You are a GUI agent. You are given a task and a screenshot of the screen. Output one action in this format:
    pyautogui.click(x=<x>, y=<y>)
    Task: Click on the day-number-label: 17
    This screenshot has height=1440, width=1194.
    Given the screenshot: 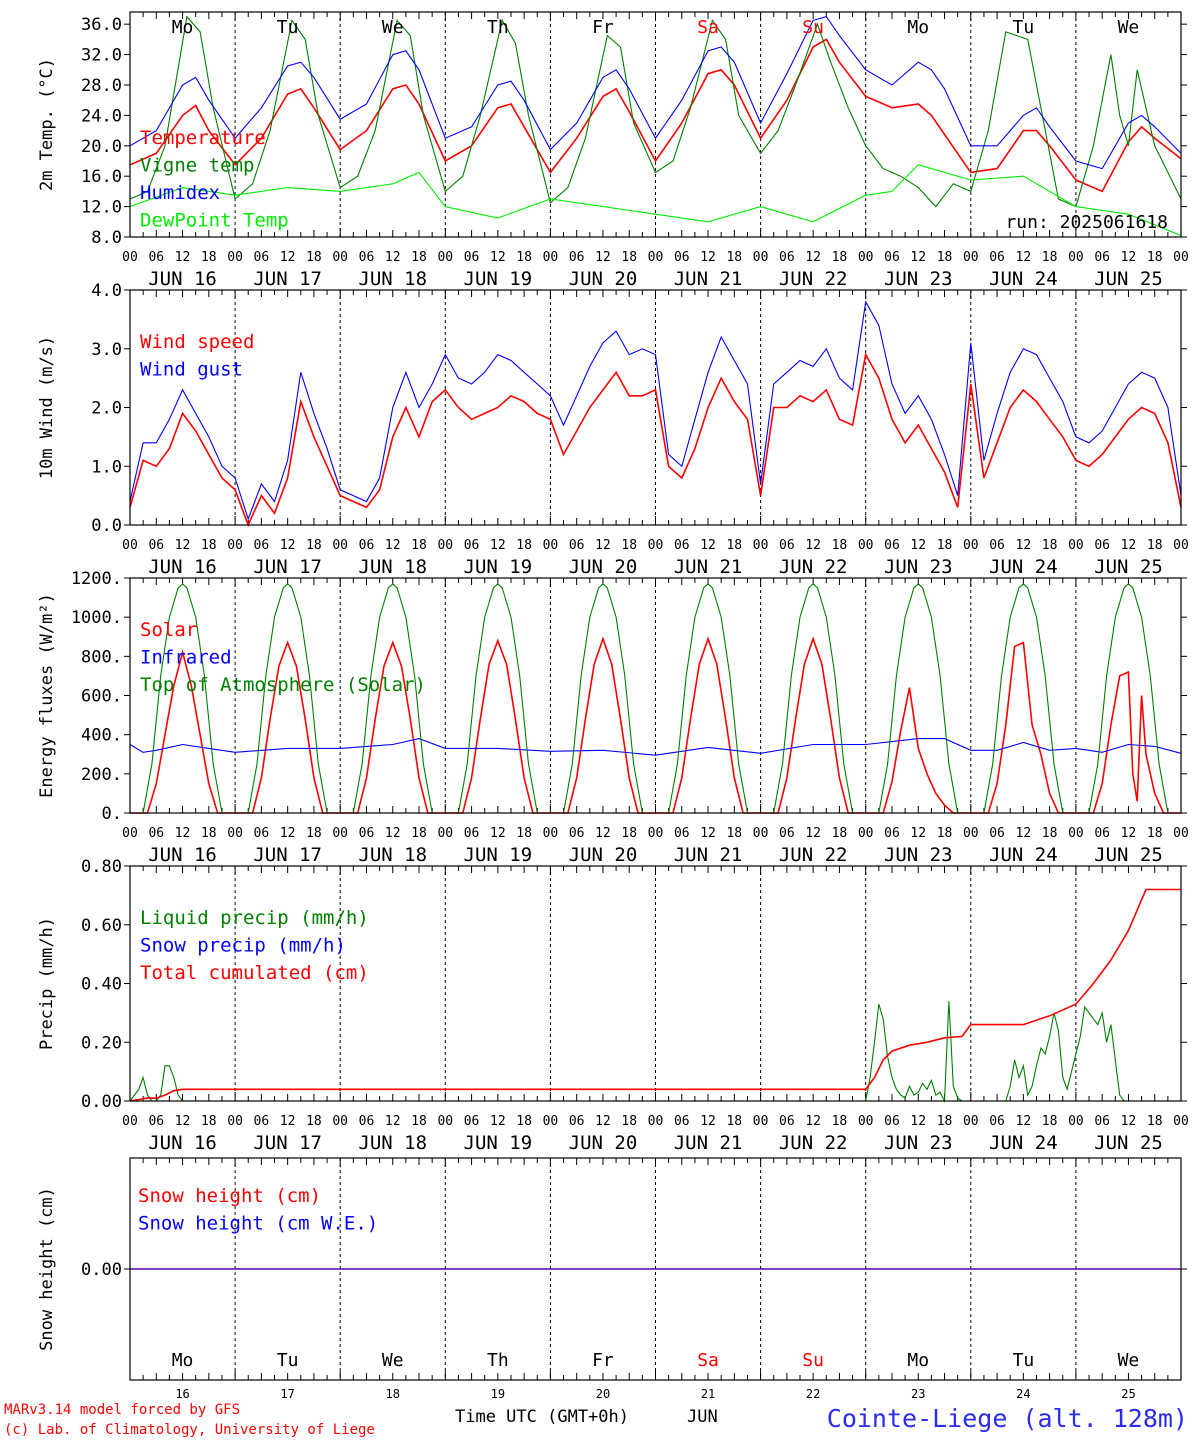 What is the action you would take?
    pyautogui.click(x=287, y=1394)
    